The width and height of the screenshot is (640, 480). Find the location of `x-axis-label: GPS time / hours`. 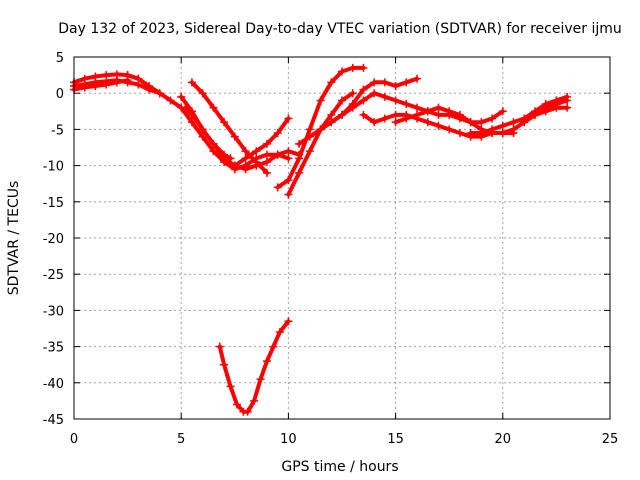

x-axis-label: GPS time / hours is located at coordinates (339, 467).